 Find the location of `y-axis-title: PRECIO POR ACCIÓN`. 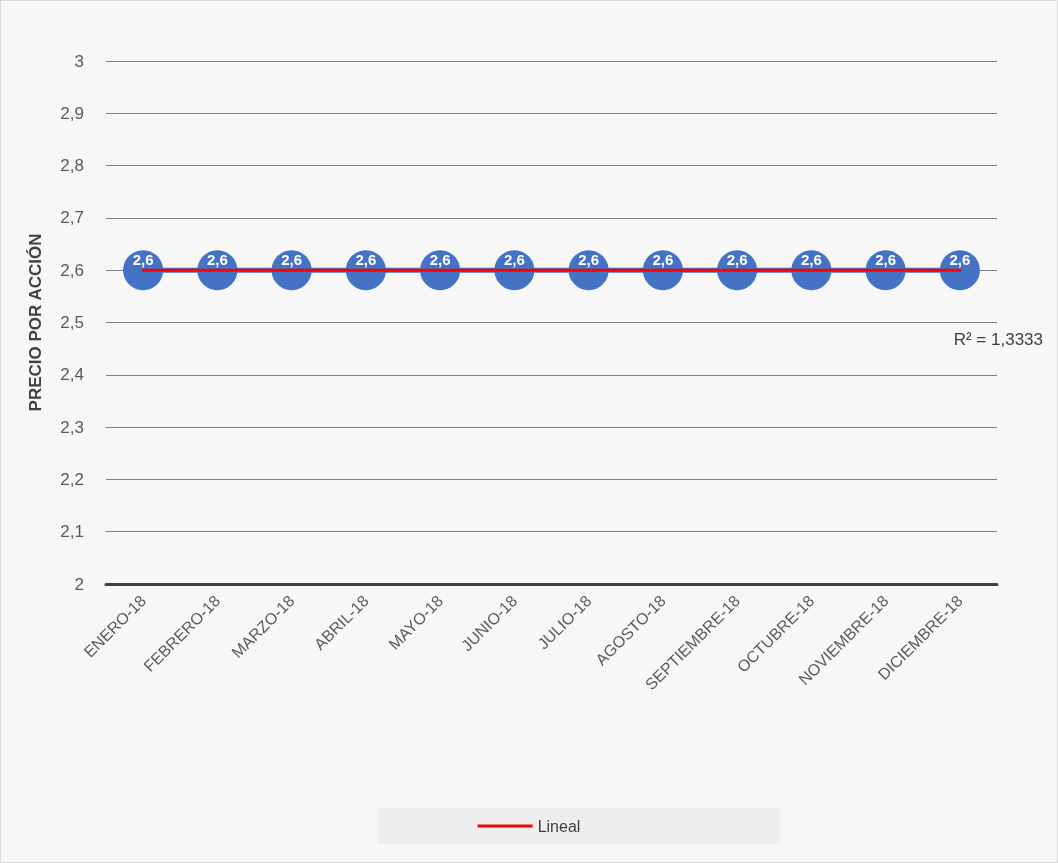

y-axis-title: PRECIO POR ACCIÓN is located at coordinates (35, 322).